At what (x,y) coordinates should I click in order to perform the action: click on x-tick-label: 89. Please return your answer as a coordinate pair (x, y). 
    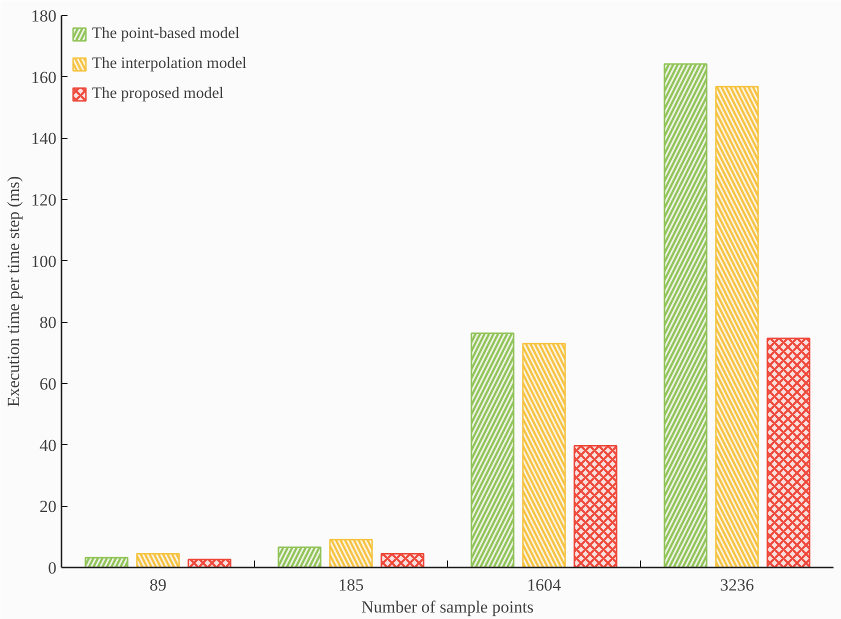
    Looking at the image, I should click on (158, 585).